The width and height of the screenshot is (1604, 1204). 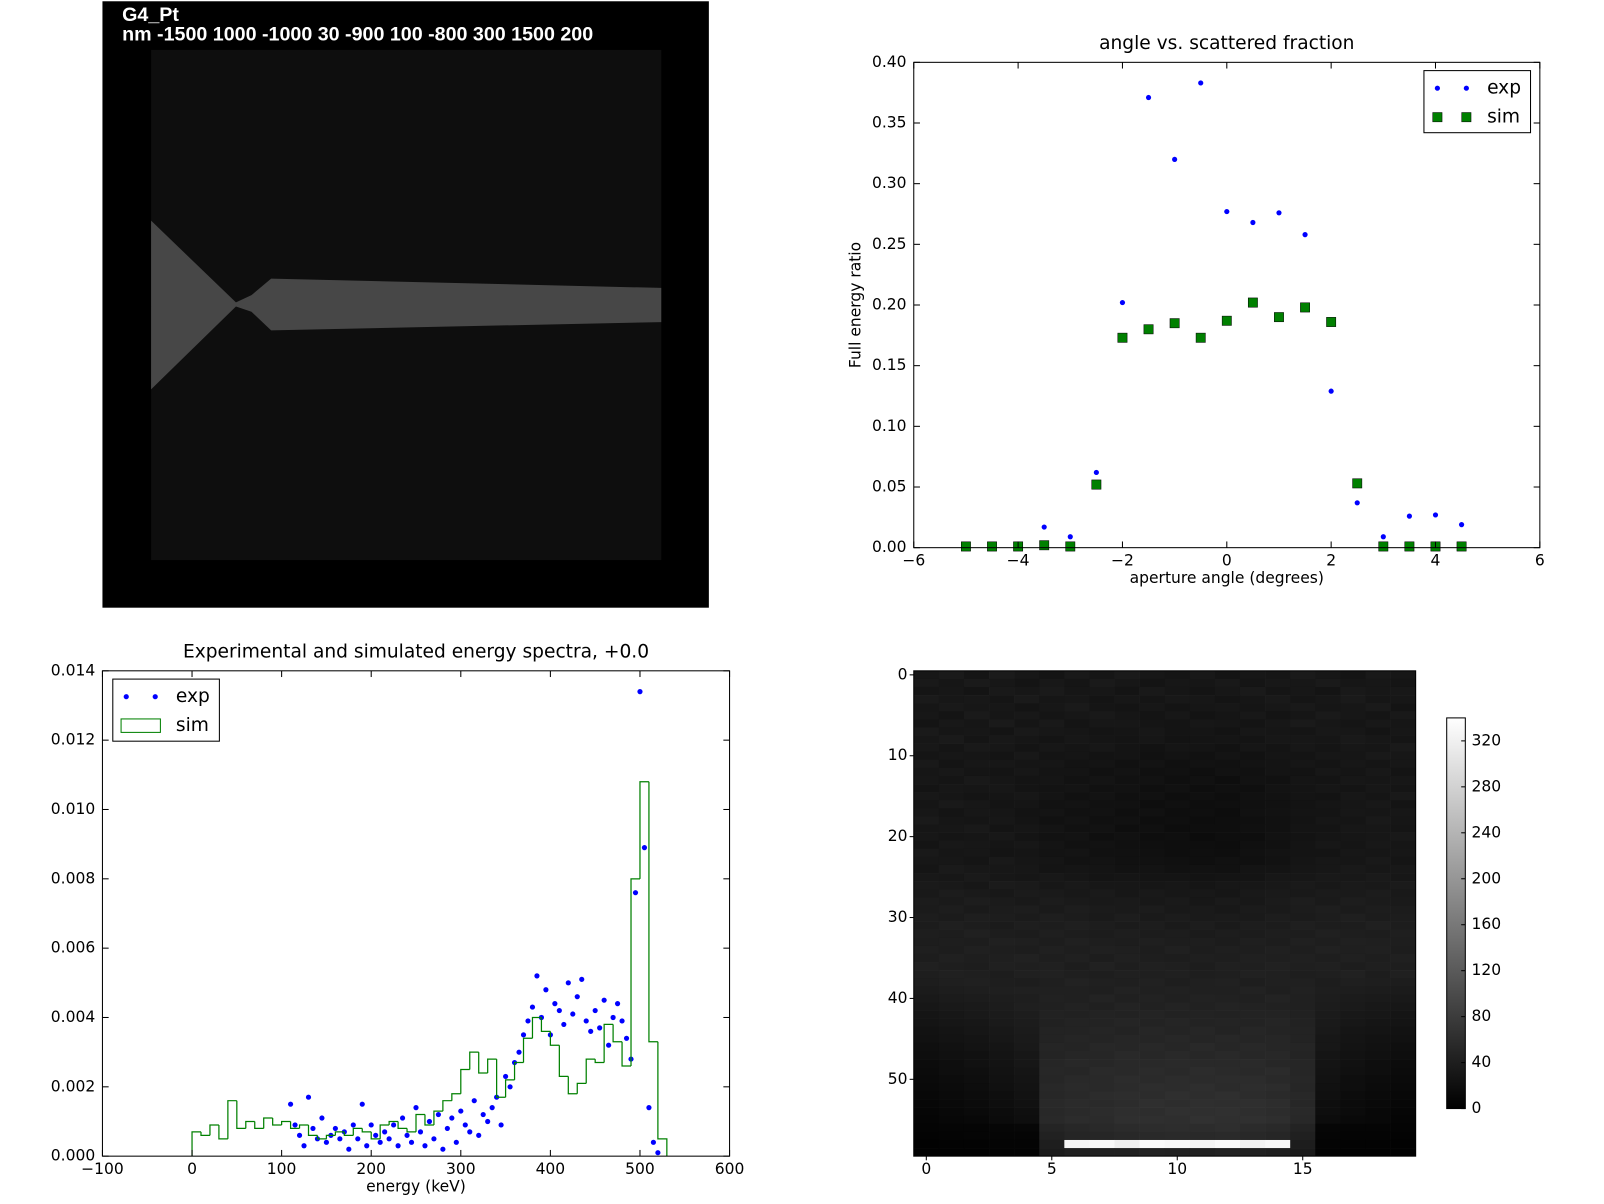 I want to click on y-tick-label: 30, so click(x=898, y=917).